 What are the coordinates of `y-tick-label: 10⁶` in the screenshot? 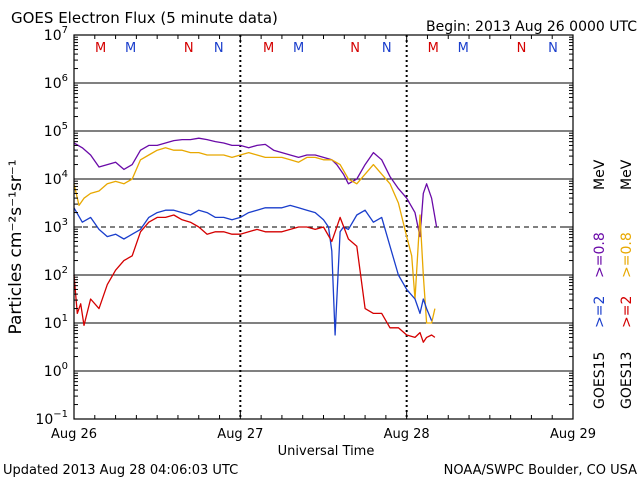 It's located at (56, 82).